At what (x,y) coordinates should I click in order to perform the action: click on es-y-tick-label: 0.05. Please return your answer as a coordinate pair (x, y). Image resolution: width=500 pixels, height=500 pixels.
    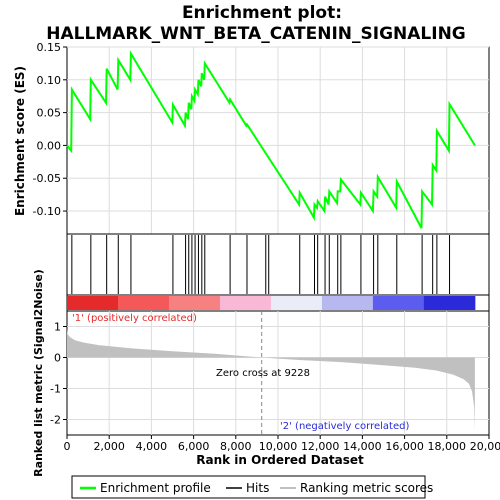
    Looking at the image, I should click on (49, 113).